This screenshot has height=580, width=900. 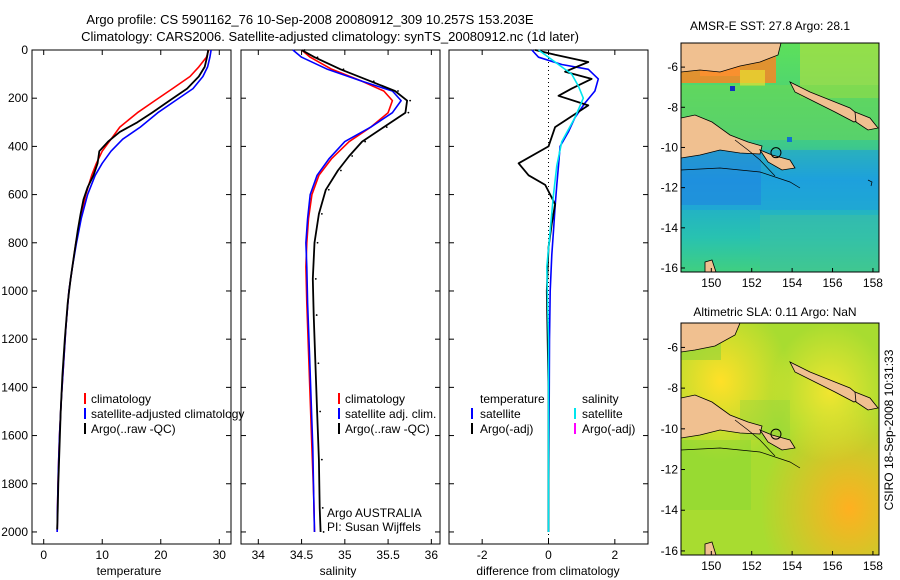 What do you see at coordinates (500, 414) in the screenshot?
I see `legend-label-temp-satellite: satellite` at bounding box center [500, 414].